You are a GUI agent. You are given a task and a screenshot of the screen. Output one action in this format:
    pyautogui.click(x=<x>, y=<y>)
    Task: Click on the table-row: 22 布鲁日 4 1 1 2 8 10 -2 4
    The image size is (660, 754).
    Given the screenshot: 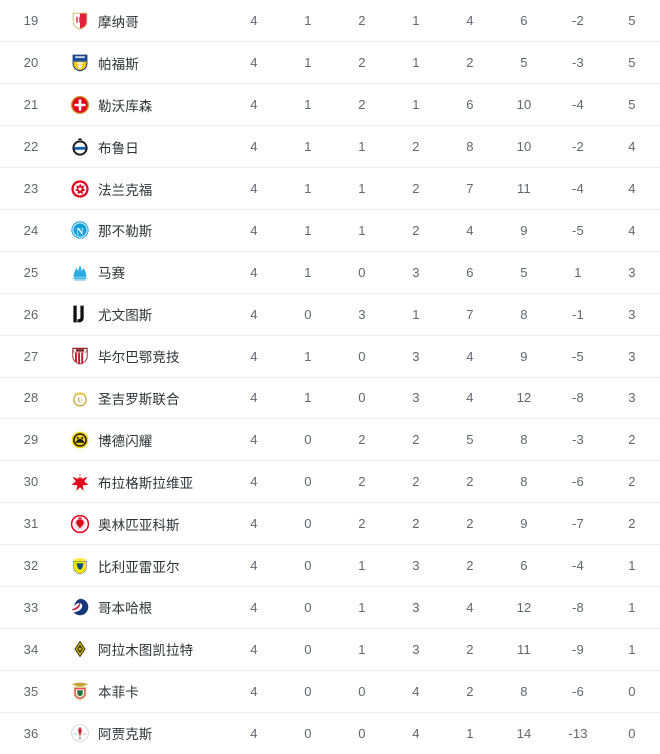 What is the action you would take?
    pyautogui.click(x=330, y=147)
    